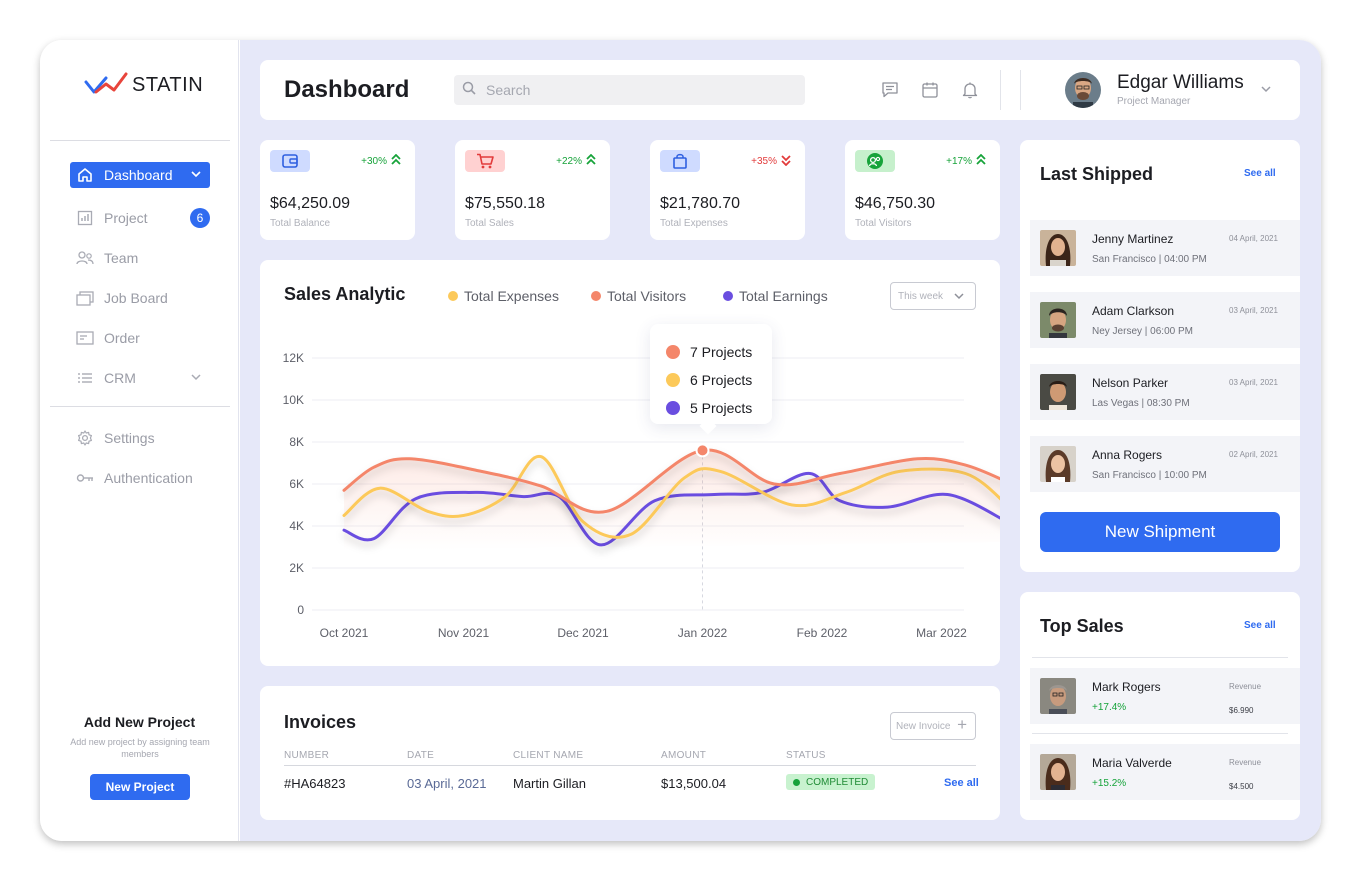  I want to click on new-invoice-label: New Invoice, so click(923, 726).